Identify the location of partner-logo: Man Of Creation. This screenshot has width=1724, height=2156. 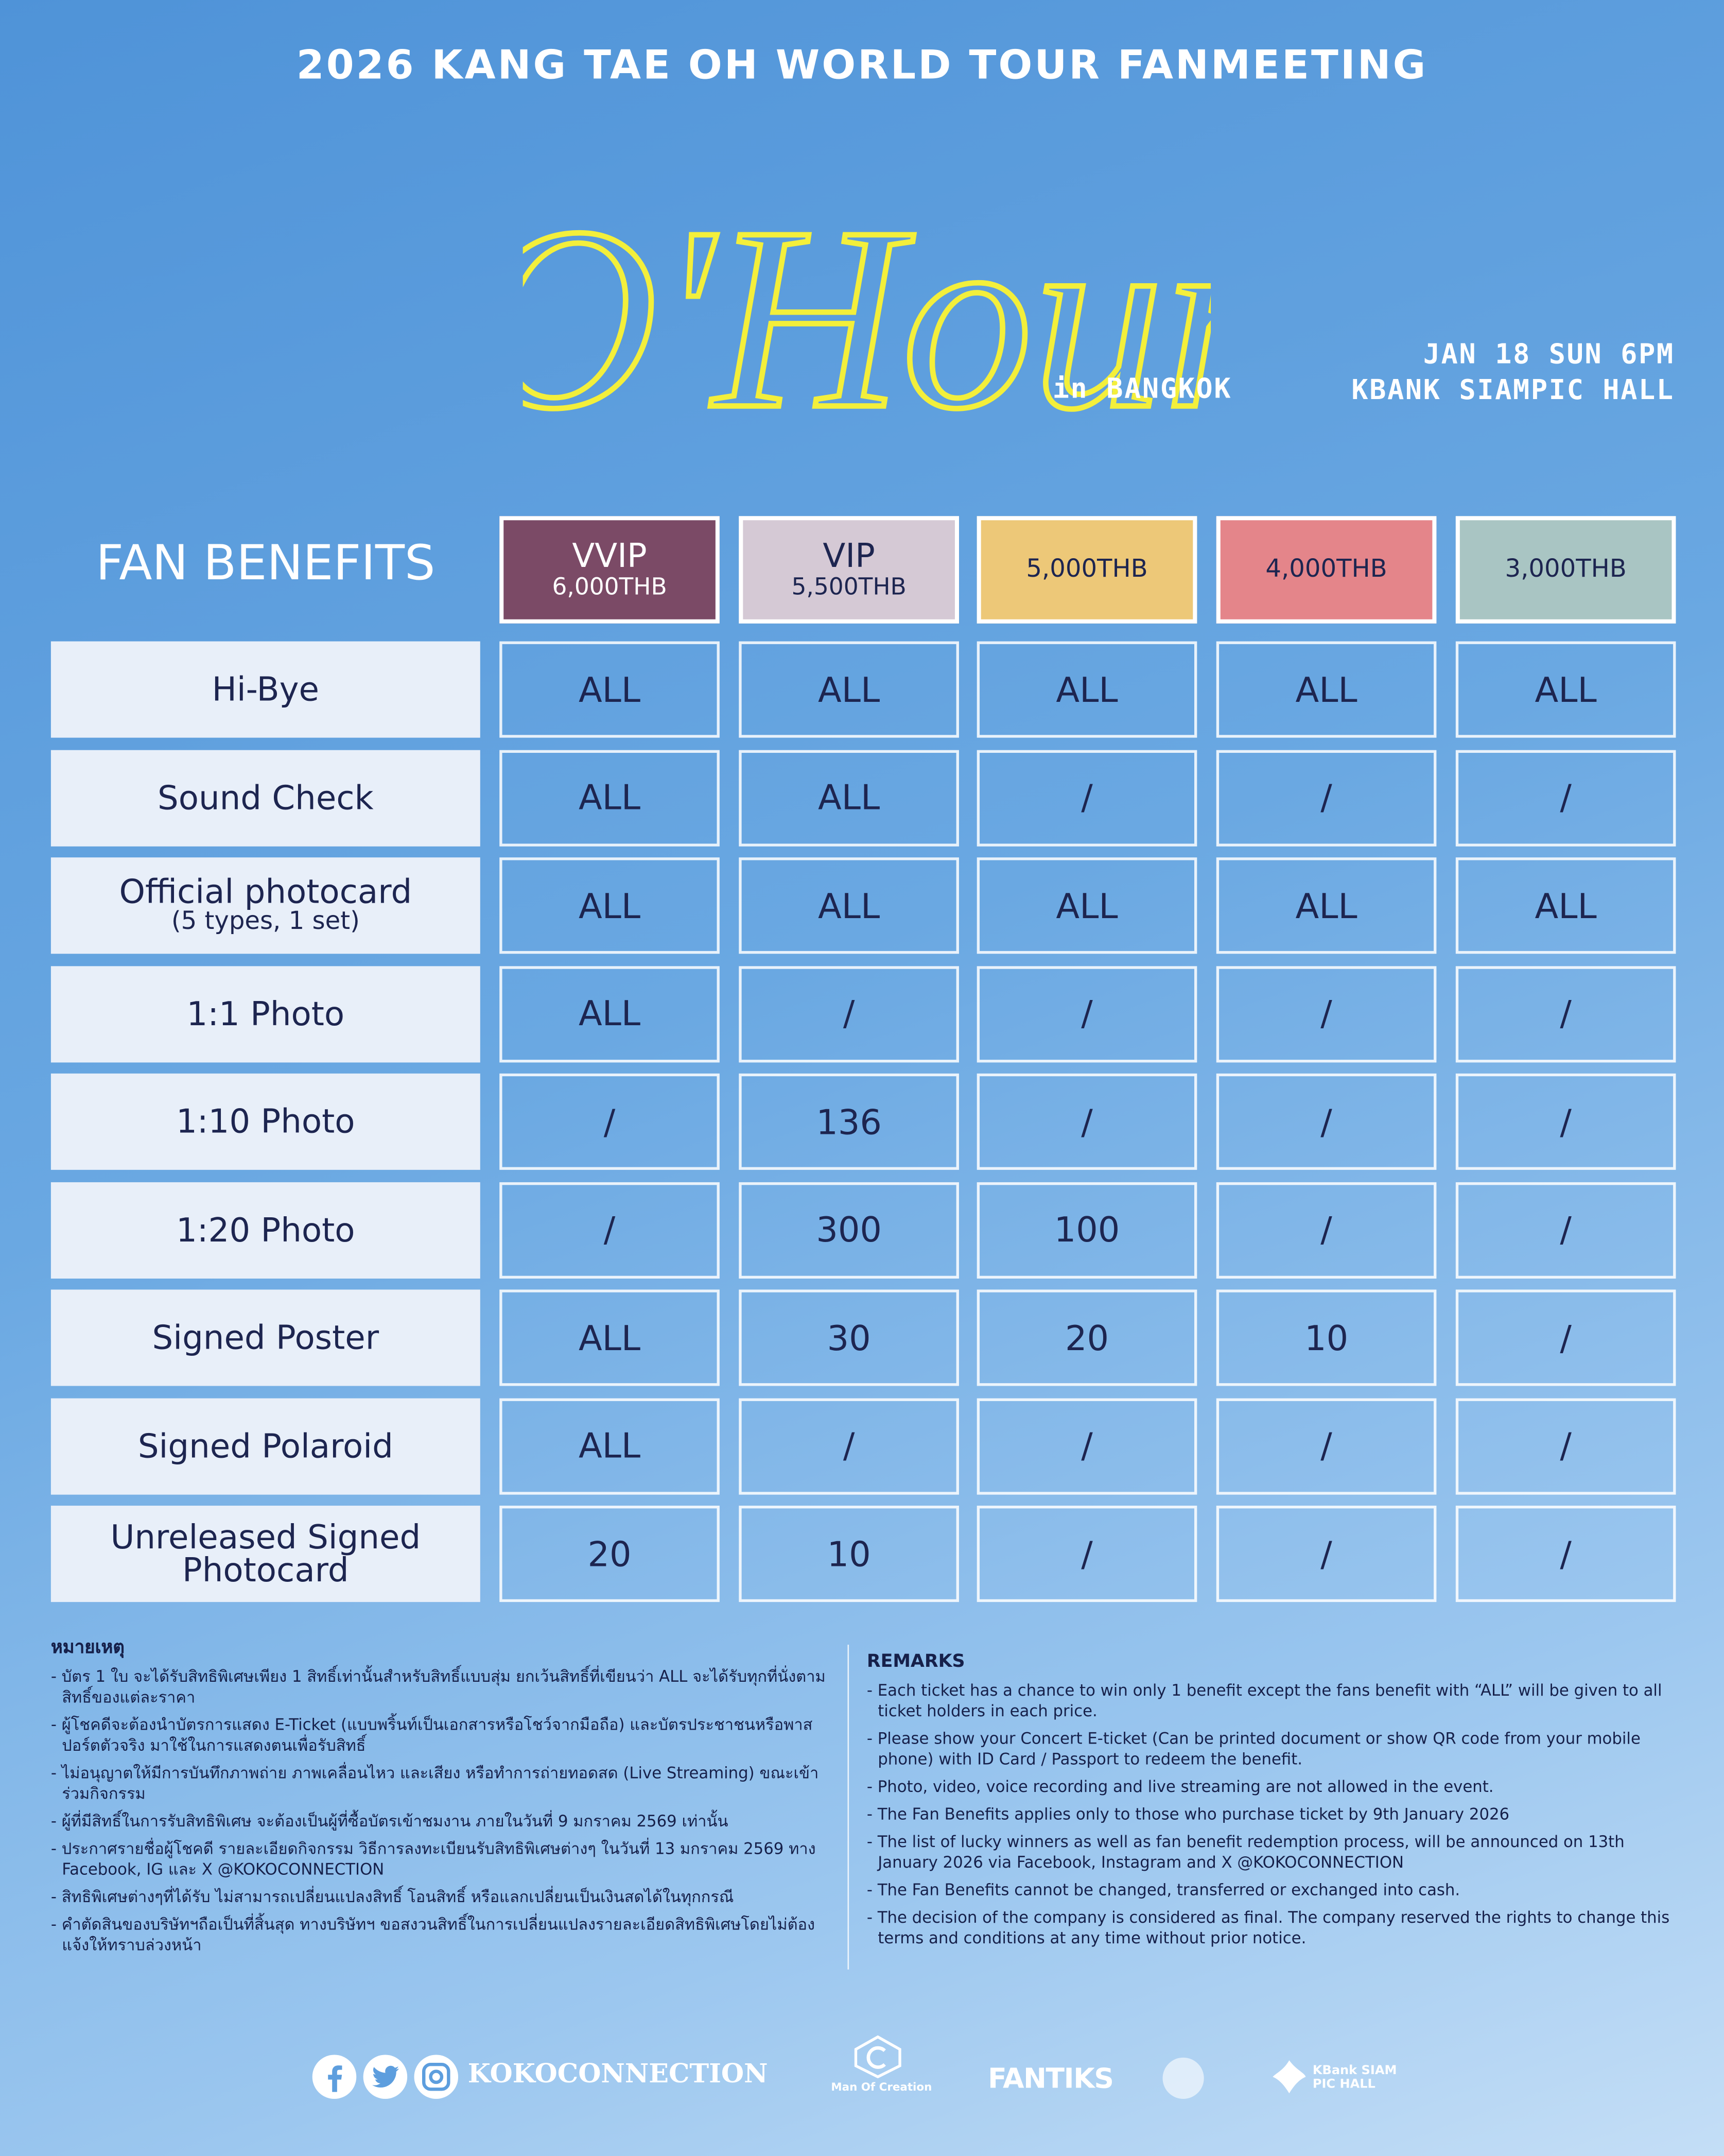
(881, 2087).